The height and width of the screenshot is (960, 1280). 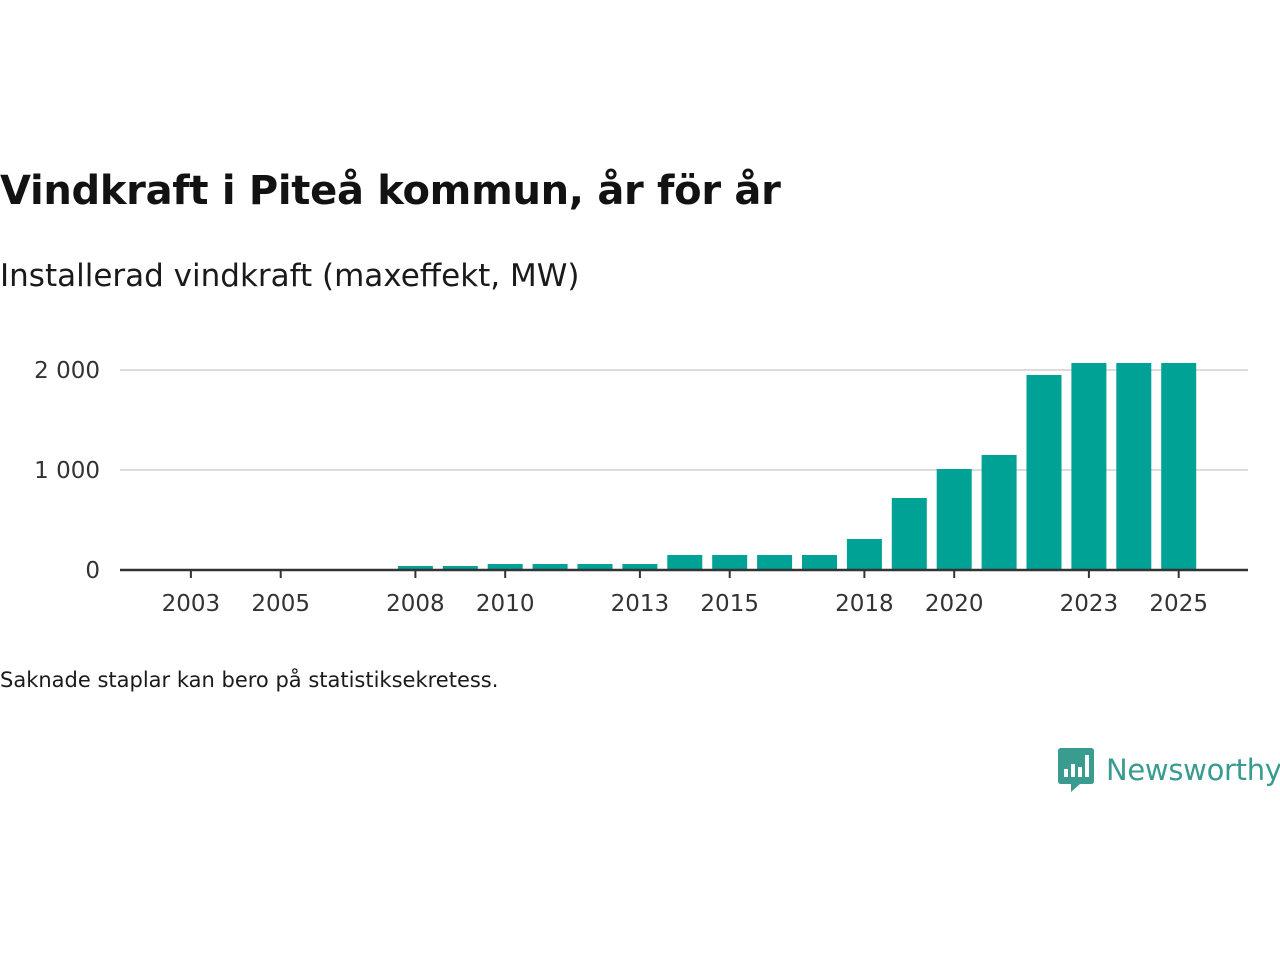 What do you see at coordinates (1193, 770) in the screenshot?
I see `logo-name: Newsworthy` at bounding box center [1193, 770].